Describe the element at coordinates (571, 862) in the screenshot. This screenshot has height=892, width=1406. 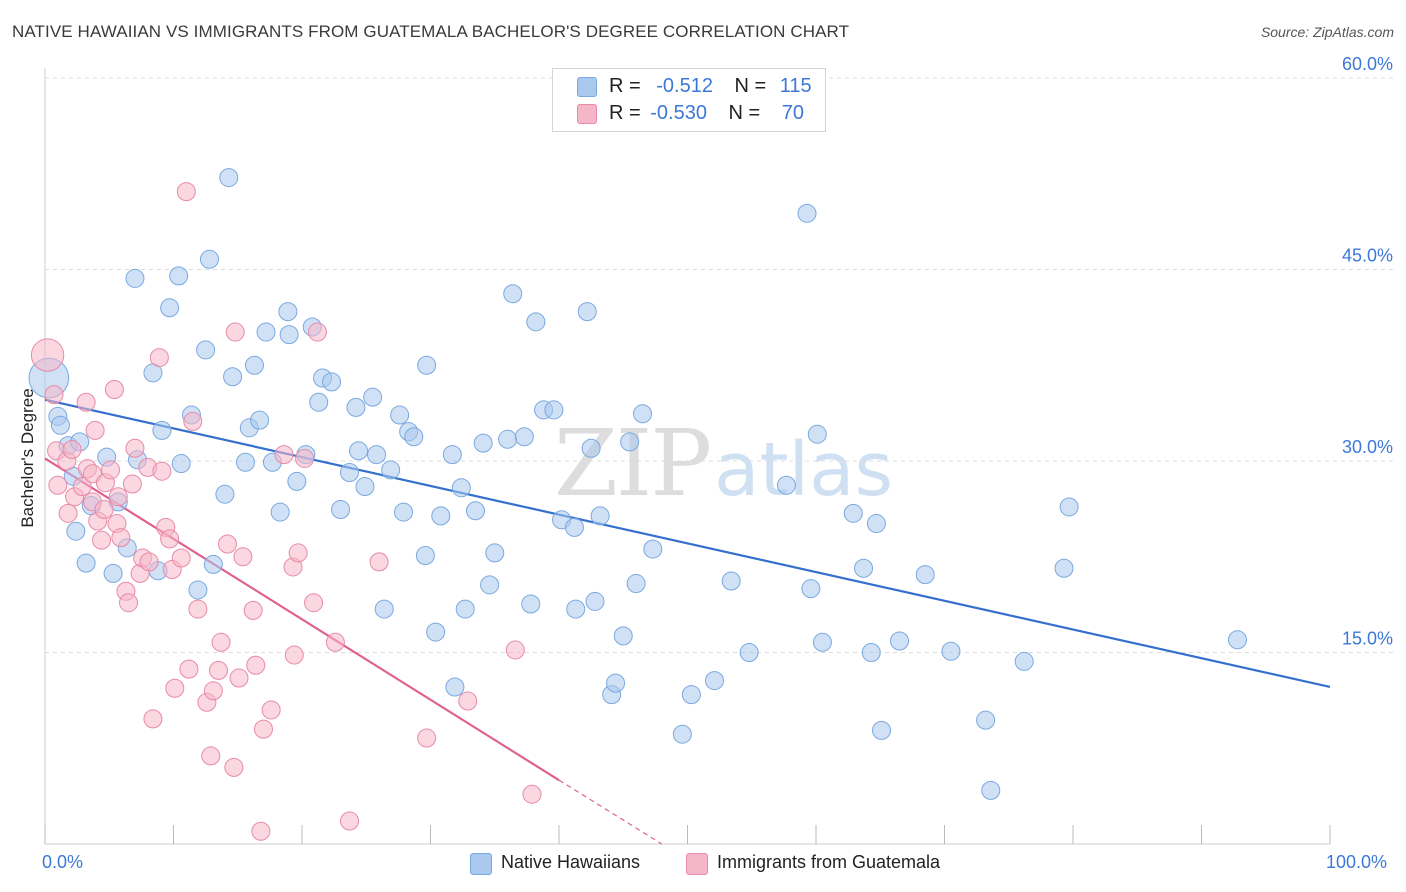
I see `bottom-legend-label-native-hawaiians: Native Hawaiians` at that location.